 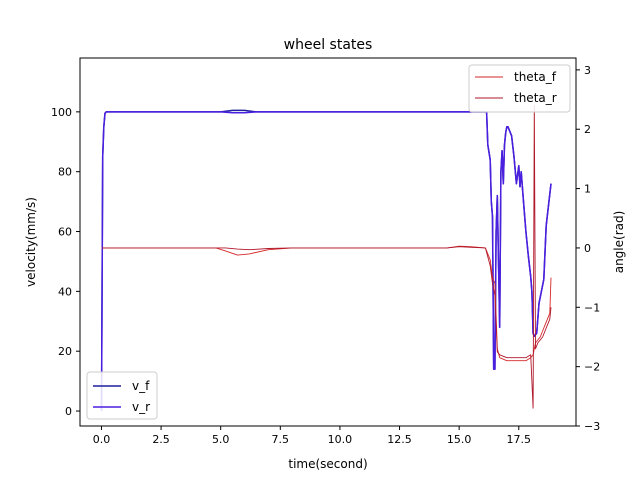 I want to click on y-left-tick-label: 40, so click(x=65, y=291).